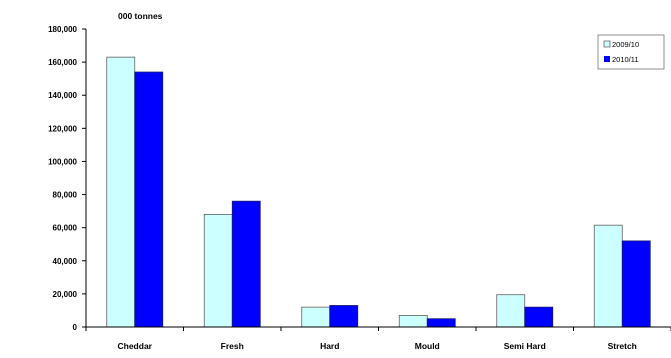  Describe the element at coordinates (427, 346) in the screenshot. I see `x-tick-label-mould: Mould` at that location.